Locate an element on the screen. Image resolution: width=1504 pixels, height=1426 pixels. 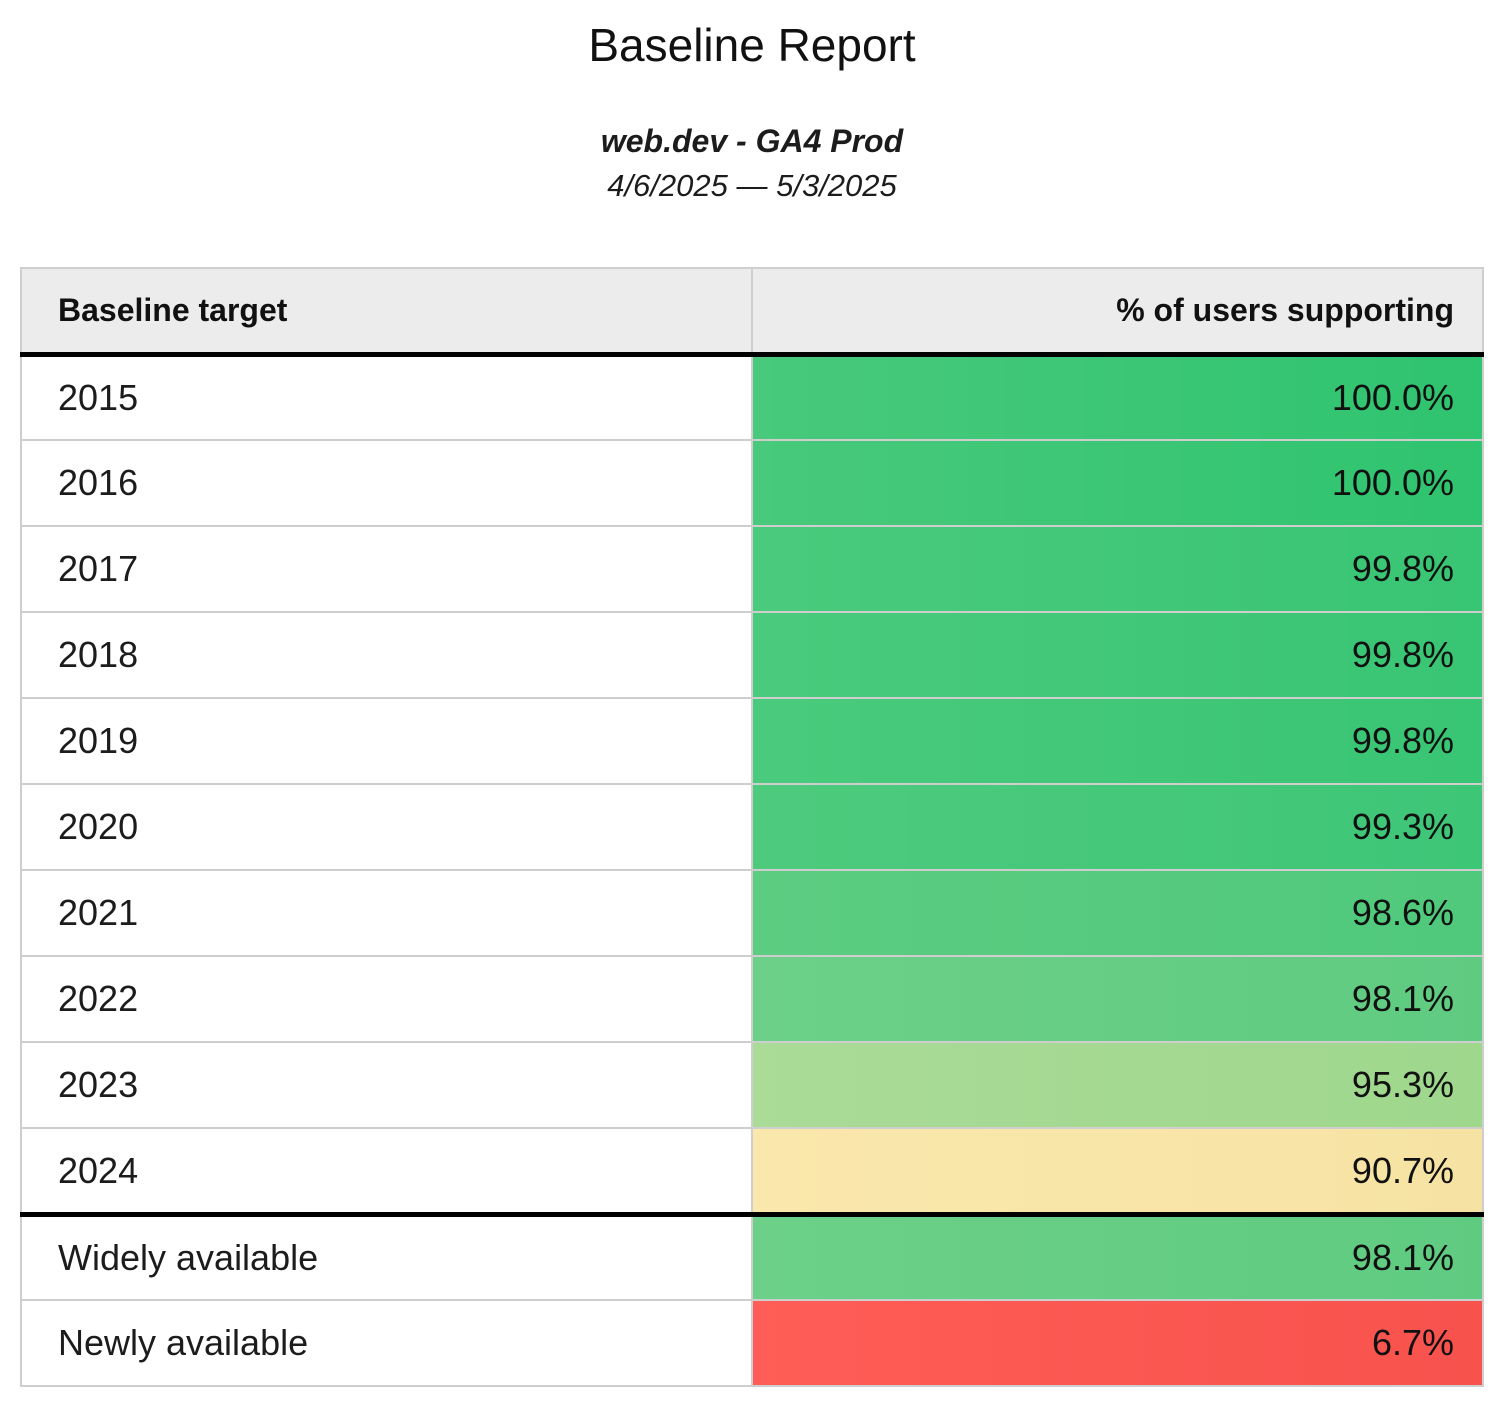
report-source-property: web.dev - GA4 Prod is located at coordinates (752, 141).